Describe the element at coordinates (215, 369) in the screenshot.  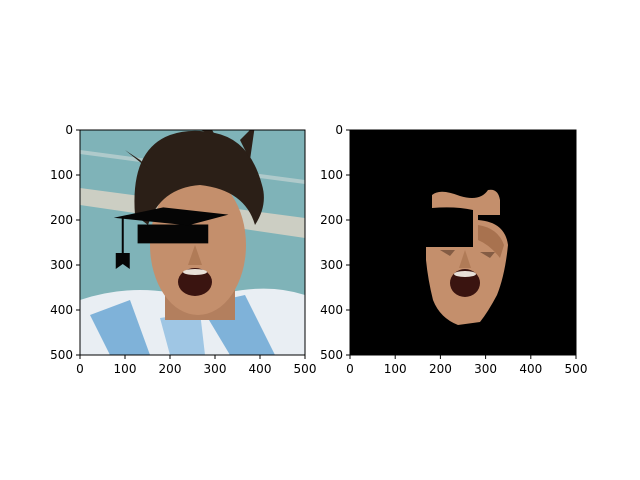
I see `left-xtick-label: 300` at that location.